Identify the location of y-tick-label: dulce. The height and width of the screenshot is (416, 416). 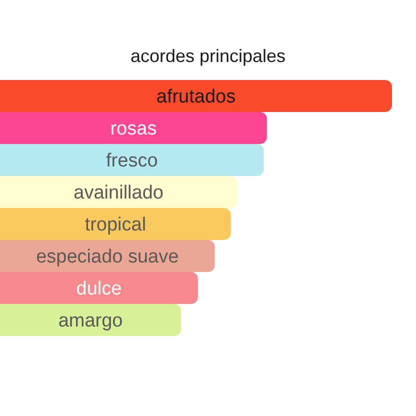
(99, 289).